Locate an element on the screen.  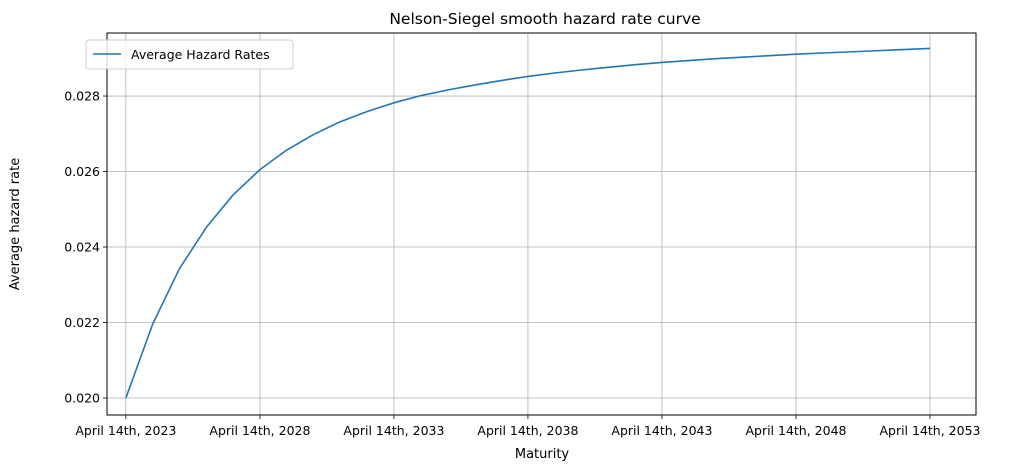
legend: Average Hazard Rates is located at coordinates (189, 54).